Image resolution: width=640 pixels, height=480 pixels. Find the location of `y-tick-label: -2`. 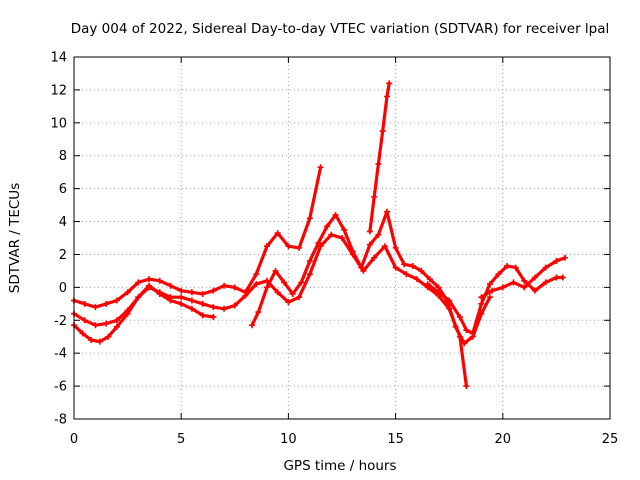

y-tick-label: -2 is located at coordinates (60, 321).